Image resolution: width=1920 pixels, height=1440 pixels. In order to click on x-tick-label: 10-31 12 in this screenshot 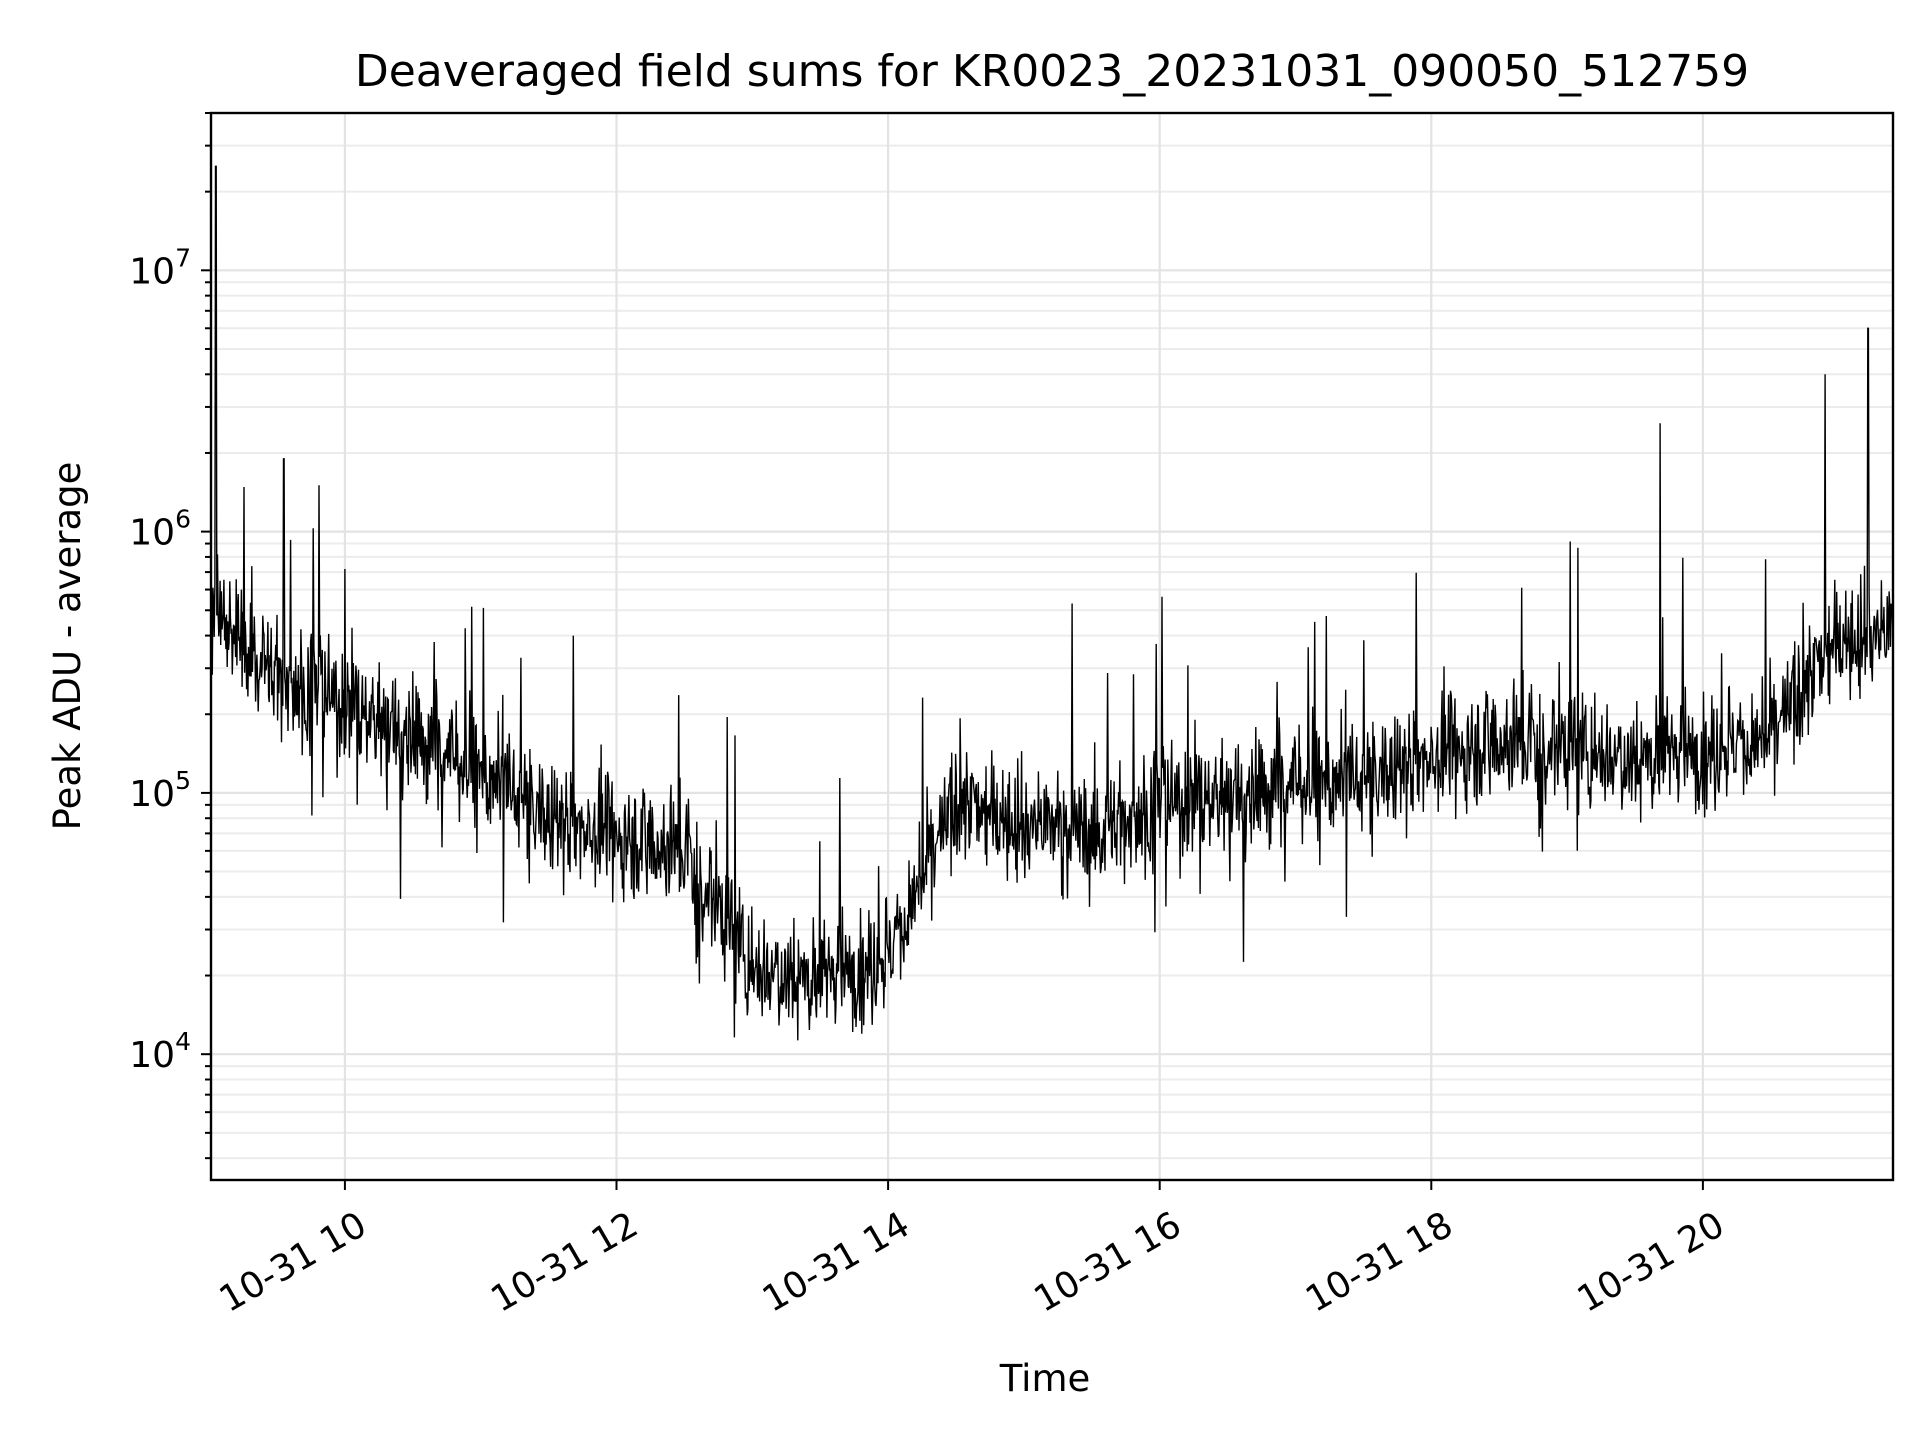, I will do `click(564, 1262)`.